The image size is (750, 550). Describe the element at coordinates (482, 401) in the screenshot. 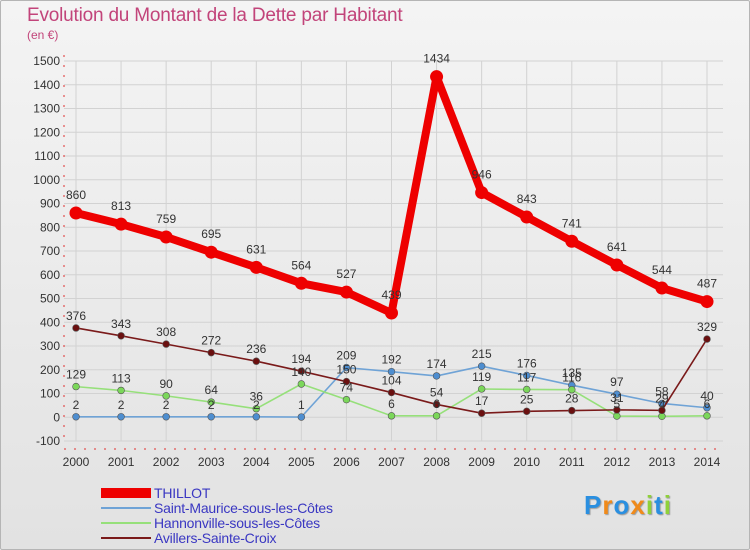

I see `data-label-avillers: 17` at that location.